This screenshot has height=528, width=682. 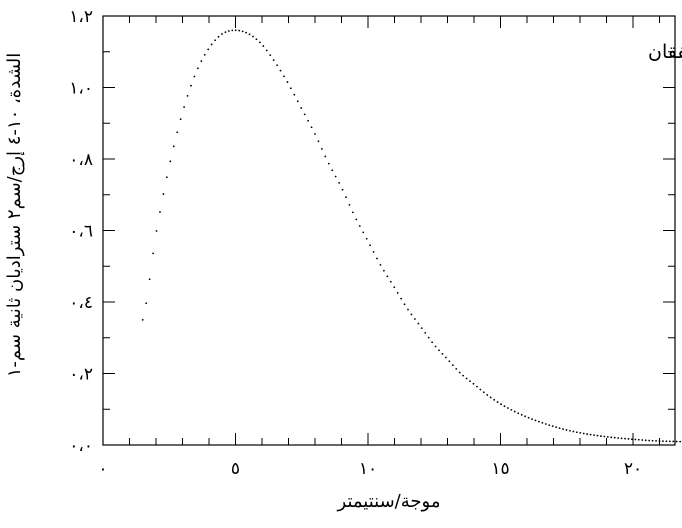 I want to click on chart-annotation: النظرية والمشاهدات تتفقان, so click(x=665, y=52).